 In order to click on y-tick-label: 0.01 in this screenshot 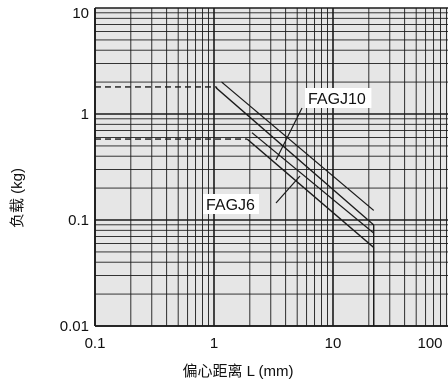, I will do `click(74, 326)`.